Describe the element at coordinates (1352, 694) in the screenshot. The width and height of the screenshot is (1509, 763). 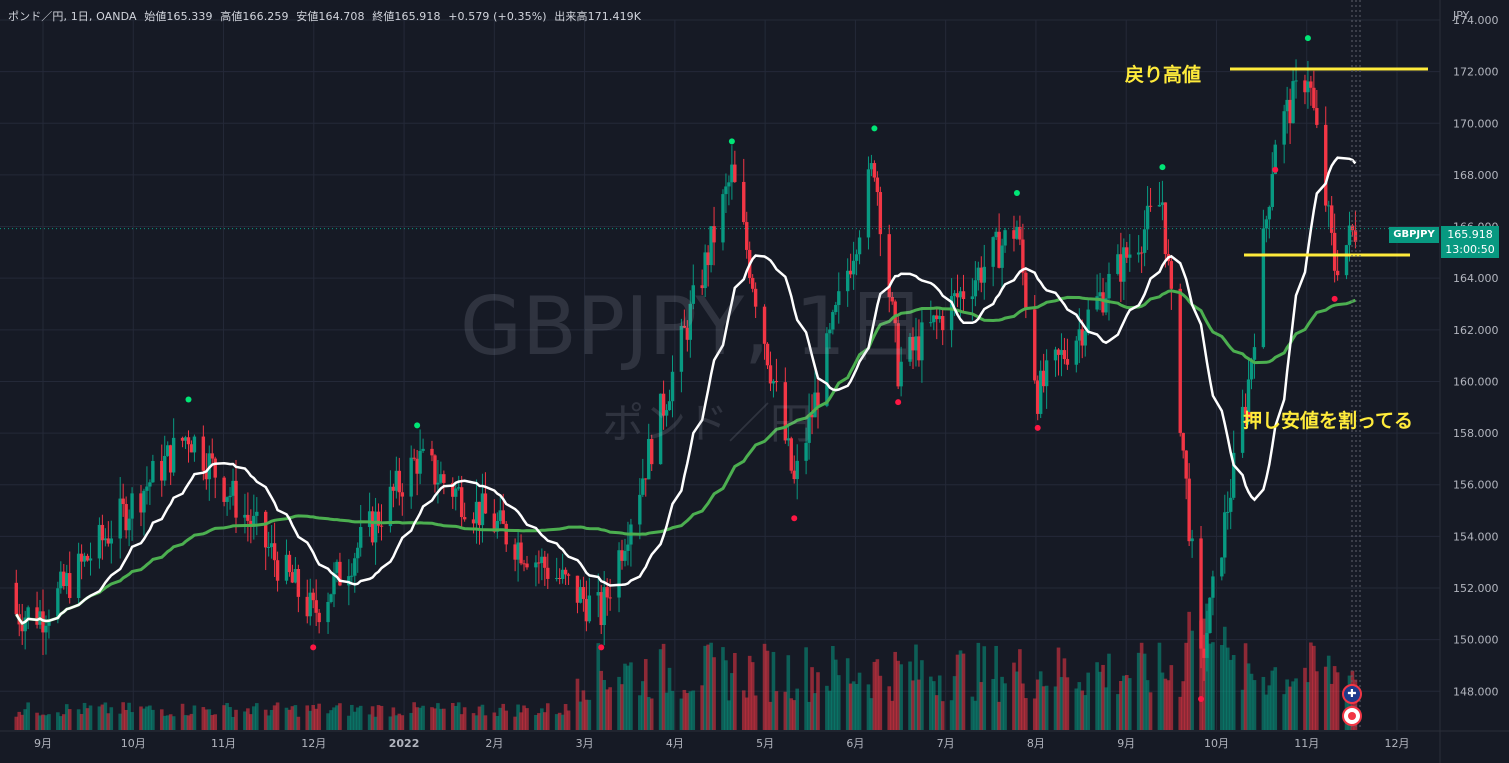
I see `uk-flag-icon: ✚` at that location.